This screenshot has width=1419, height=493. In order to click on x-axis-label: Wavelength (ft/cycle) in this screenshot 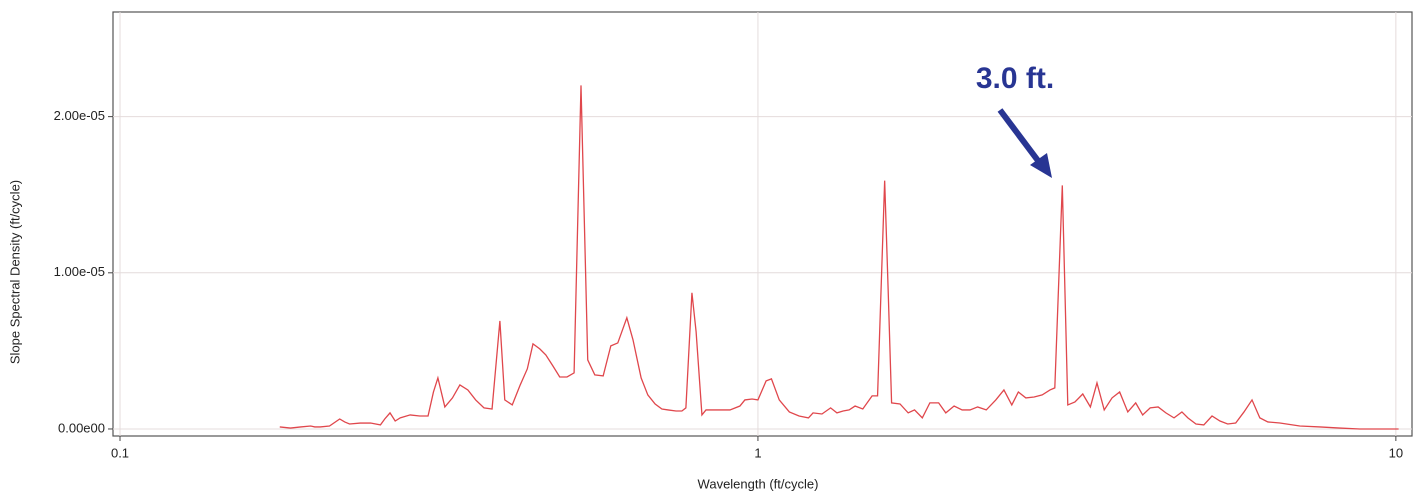, I will do `click(758, 483)`.